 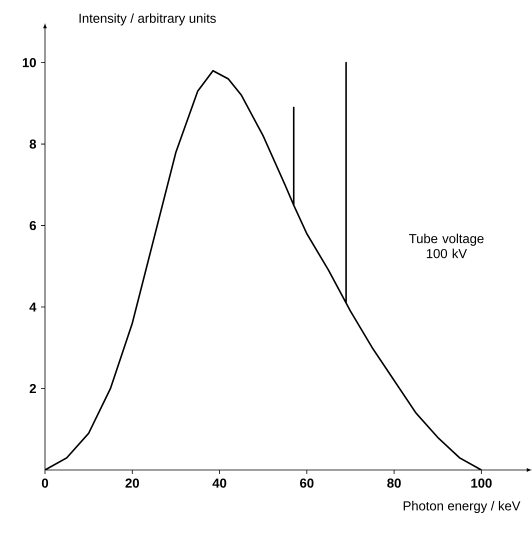 What do you see at coordinates (29, 63) in the screenshot?
I see `y-tick-label: 10` at bounding box center [29, 63].